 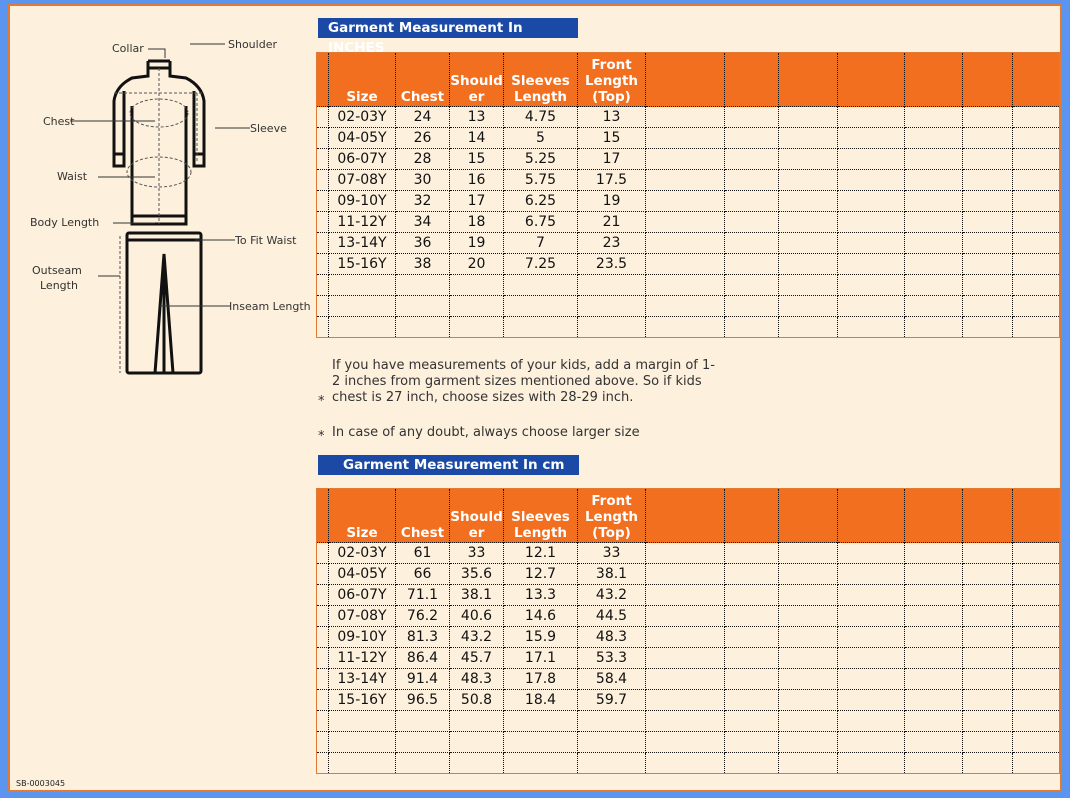 I want to click on table-cell: 14.6, so click(x=540, y=616).